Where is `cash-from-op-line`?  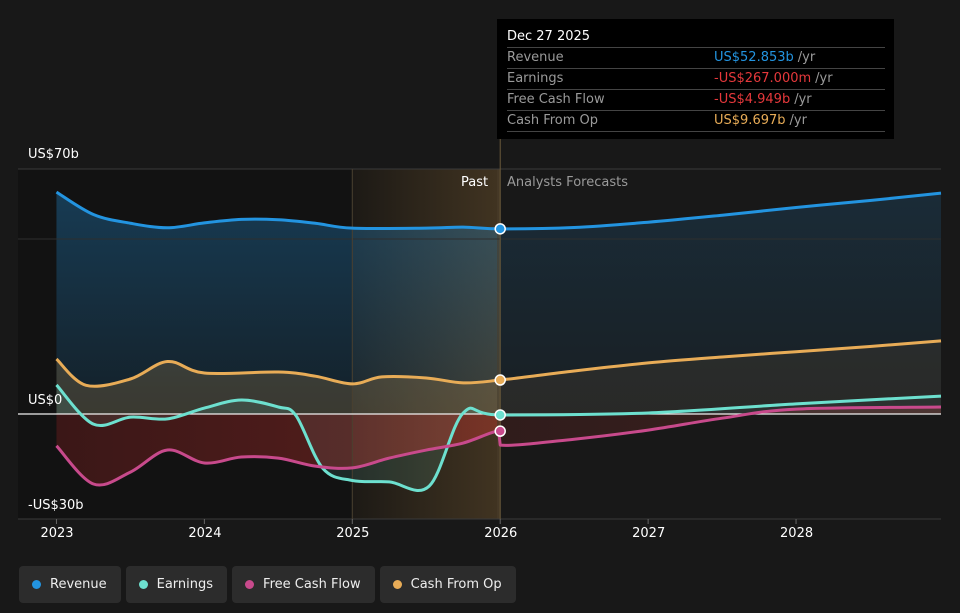 cash-from-op-line is located at coordinates (498, 363).